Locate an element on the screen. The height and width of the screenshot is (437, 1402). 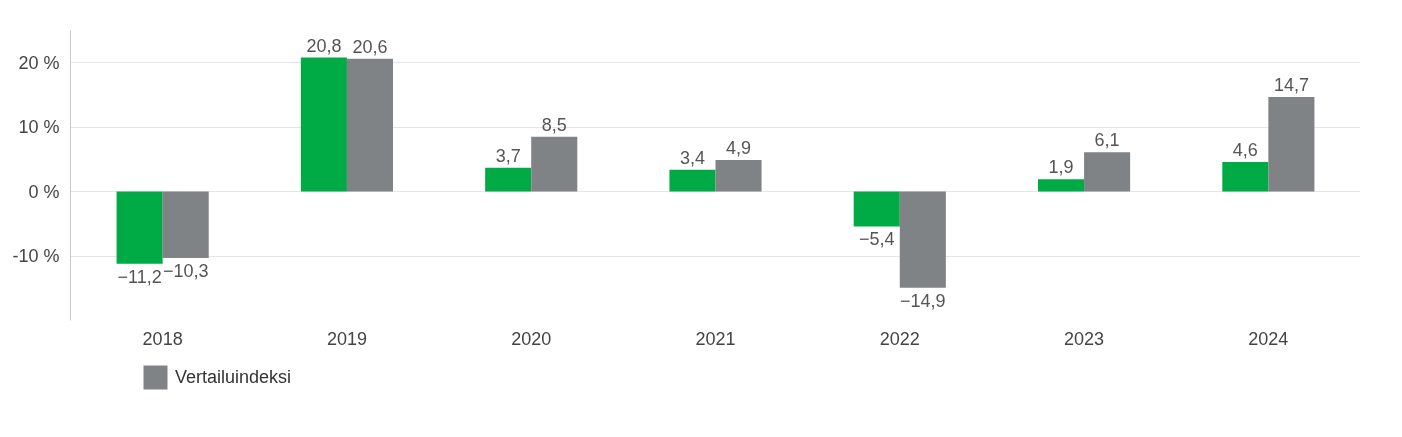
x-tick-label: 2021 is located at coordinates (715, 338).